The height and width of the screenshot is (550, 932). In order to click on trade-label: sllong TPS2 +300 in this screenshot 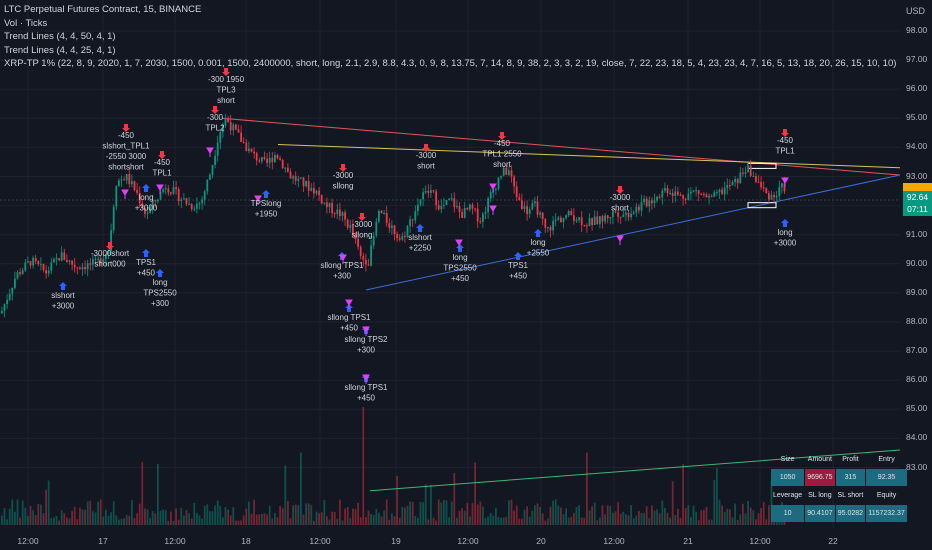, I will do `click(367, 345)`.